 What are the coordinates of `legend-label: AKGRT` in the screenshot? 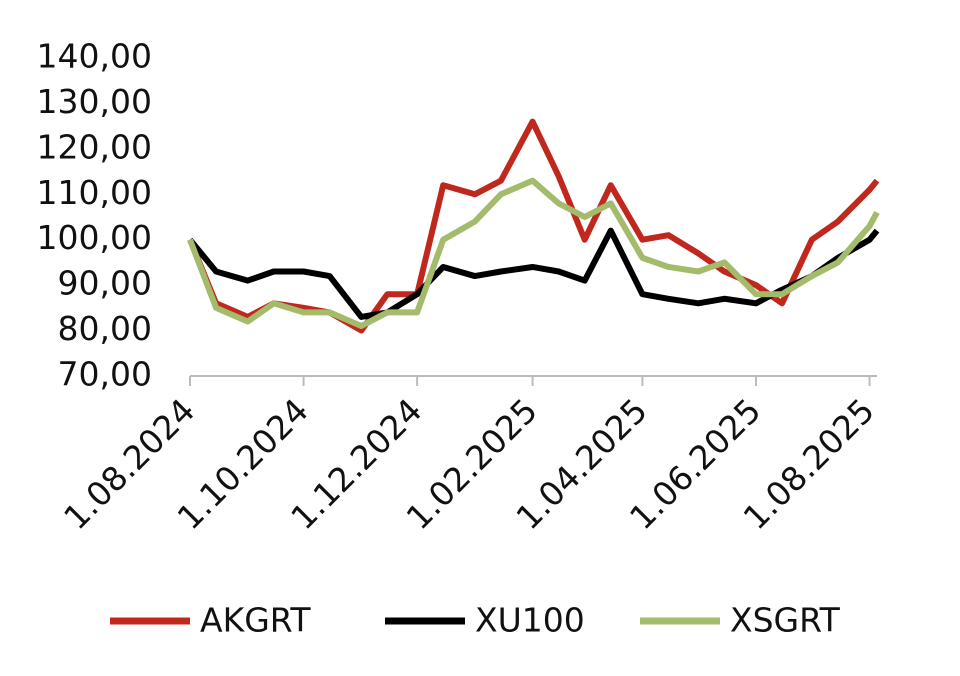 It's located at (255, 620).